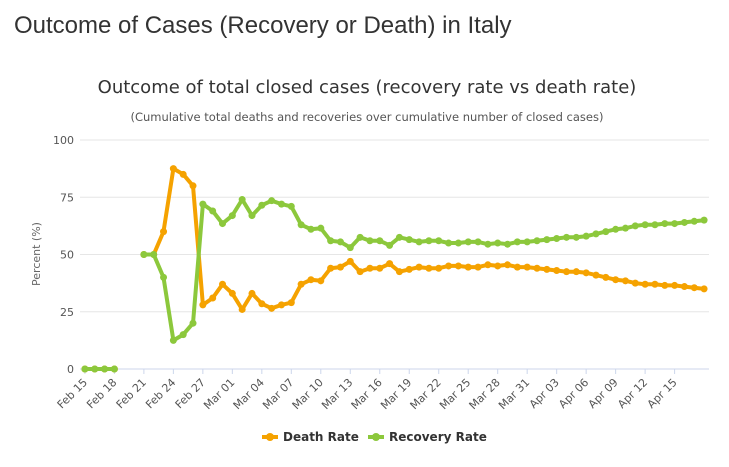 The height and width of the screenshot is (467, 729). Describe the element at coordinates (310, 437) in the screenshot. I see `legend-item-death-rate: Death Rate` at that location.